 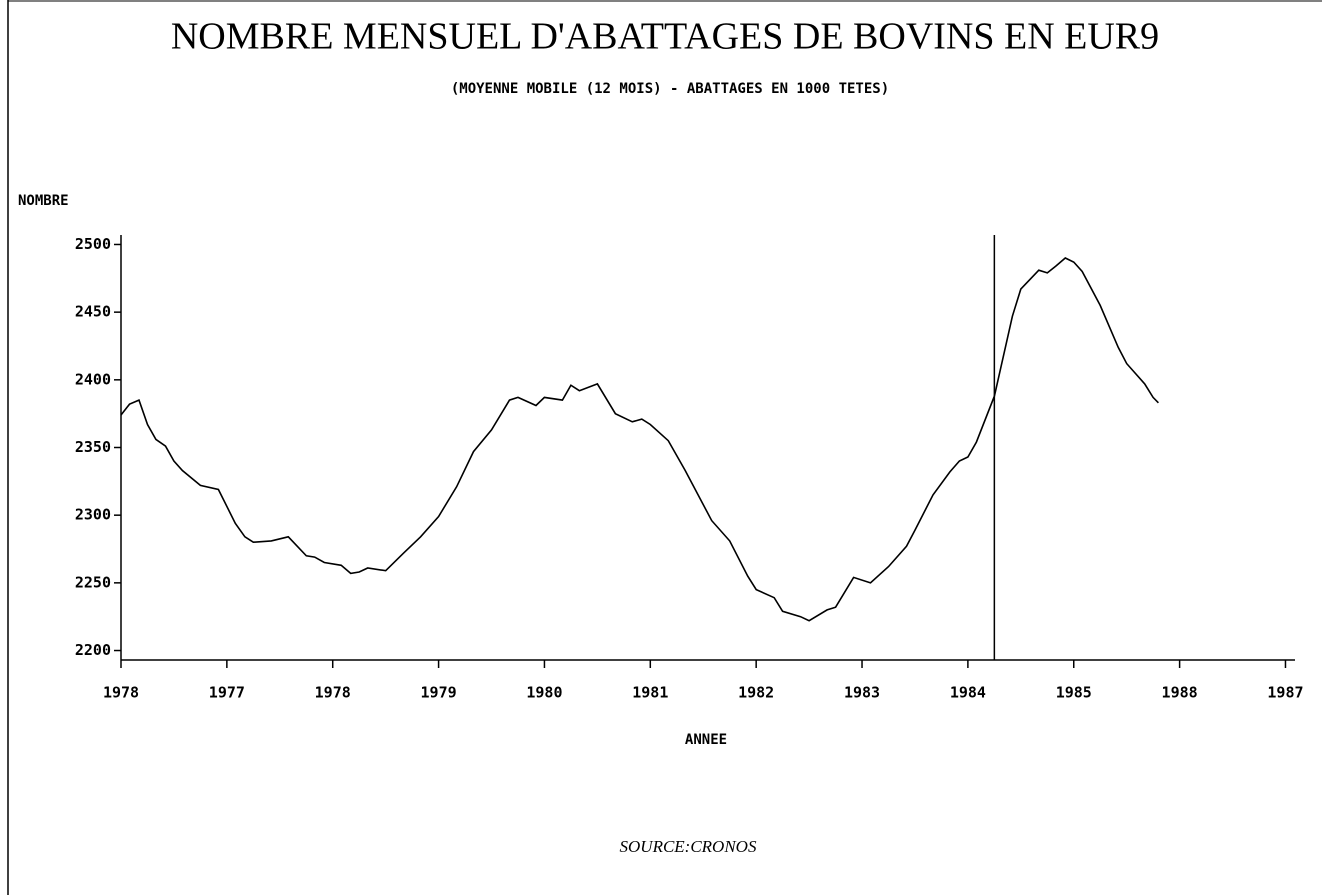 I want to click on y-axis-label: NOMBRE, so click(x=43, y=201).